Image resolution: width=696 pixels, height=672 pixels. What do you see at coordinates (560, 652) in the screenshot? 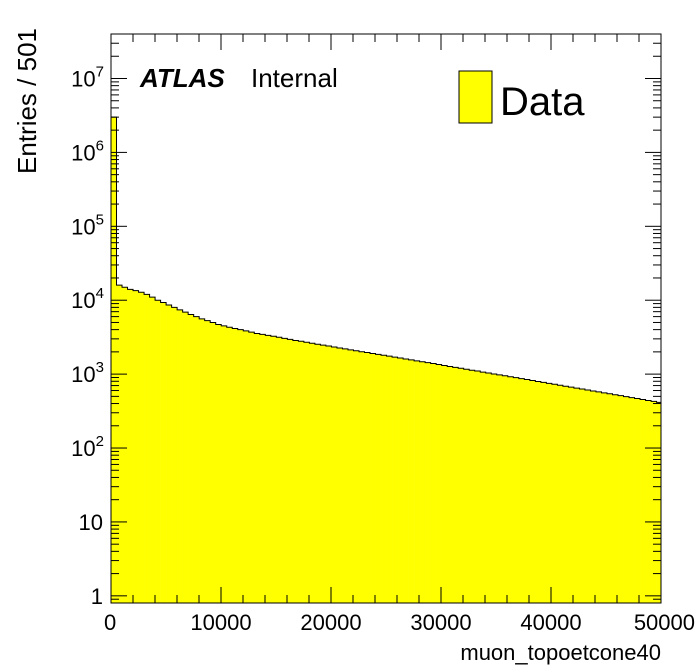
I see `x-axis-label: muon_topoetcone40` at bounding box center [560, 652].